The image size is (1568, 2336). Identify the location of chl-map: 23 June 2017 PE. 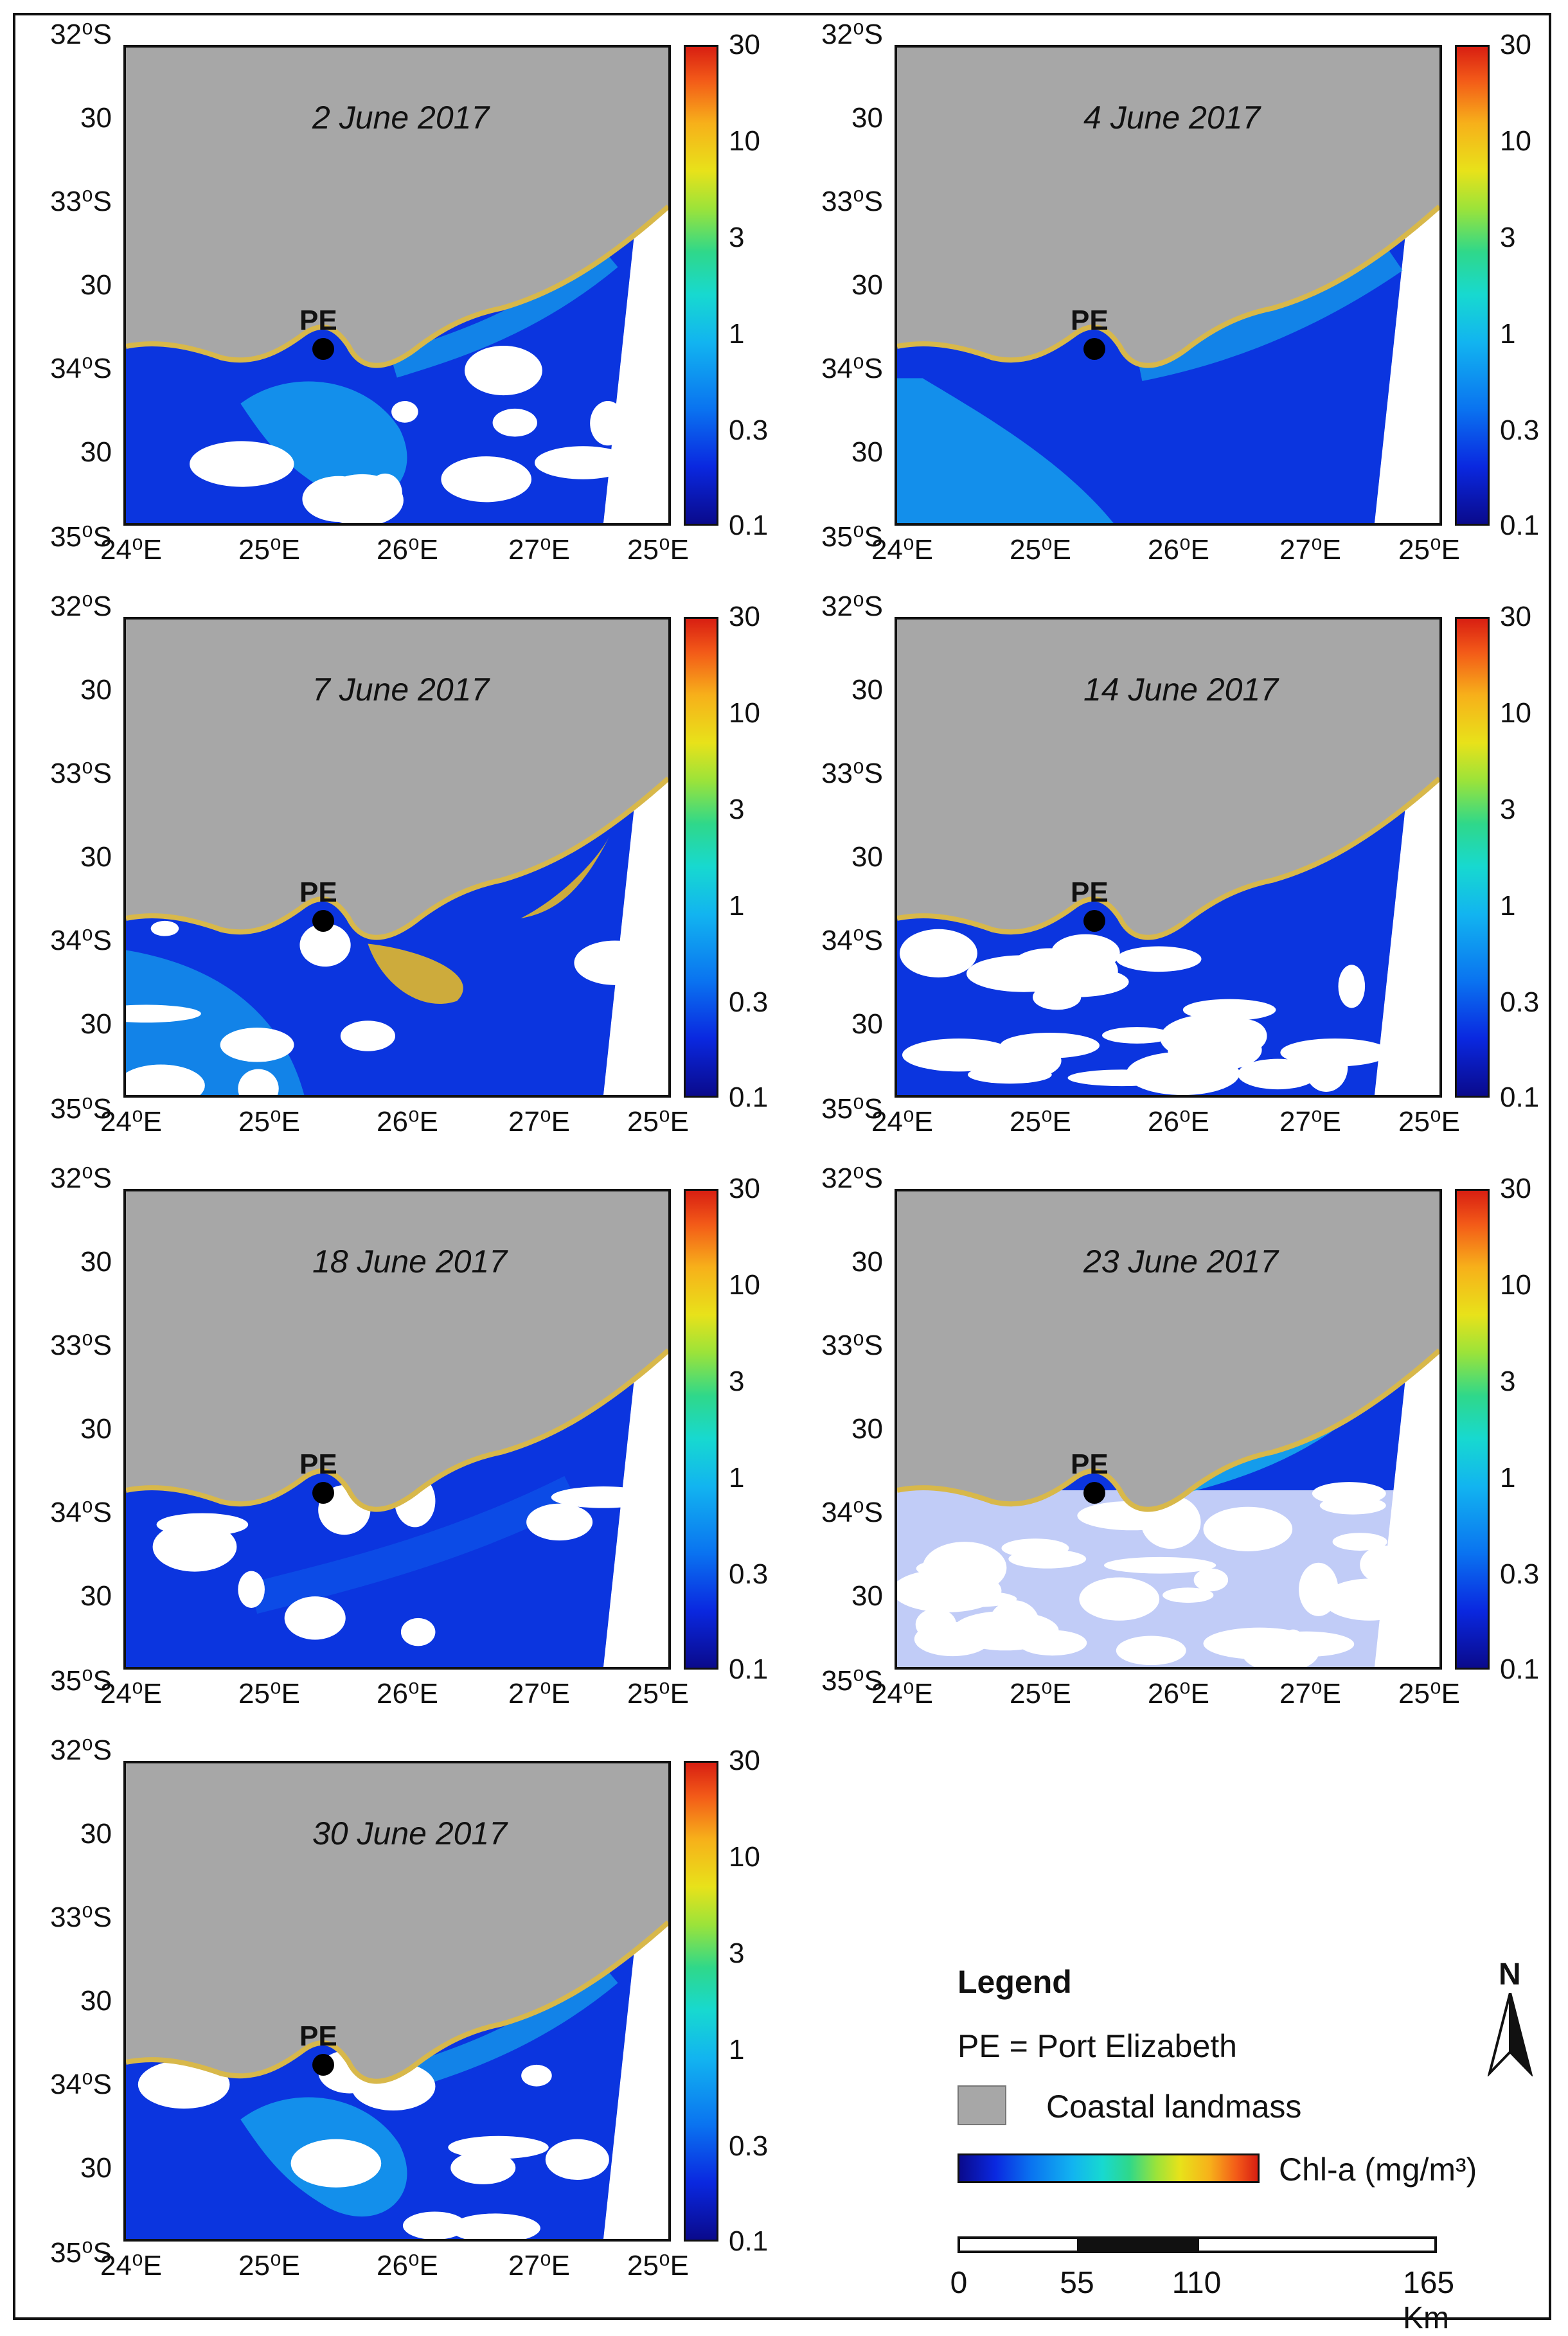
(1168, 1429).